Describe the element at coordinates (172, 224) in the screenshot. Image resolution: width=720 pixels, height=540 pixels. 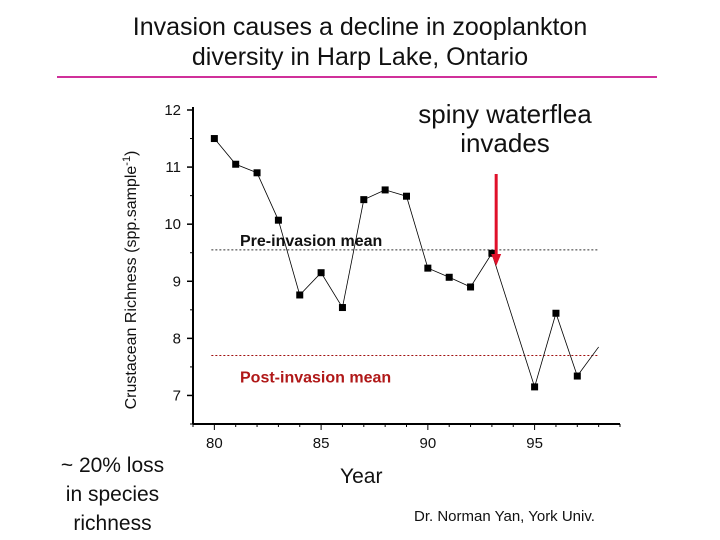
I see `y-tick-label: 10` at that location.